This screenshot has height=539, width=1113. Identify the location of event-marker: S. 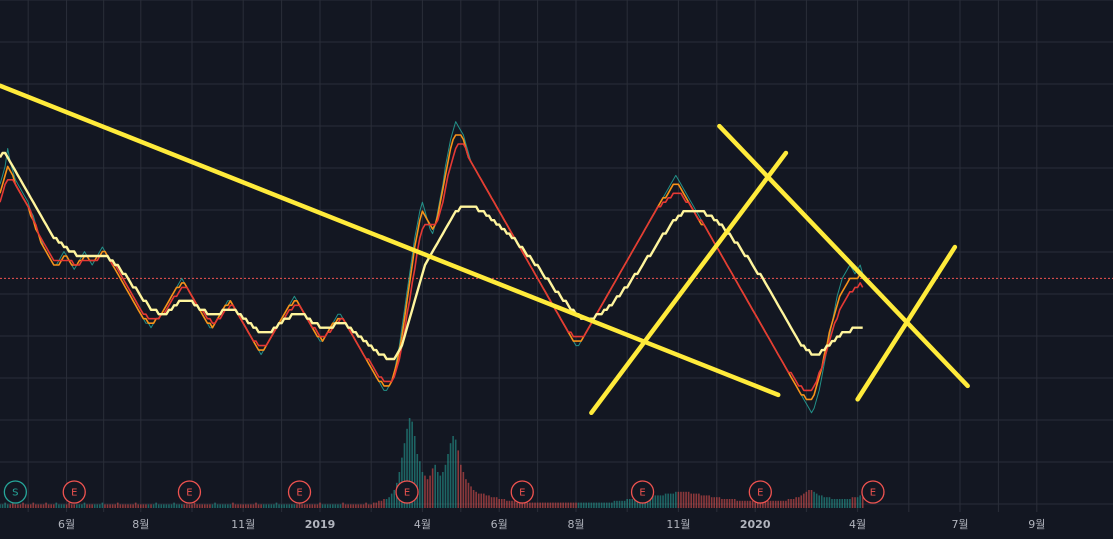
(15, 492).